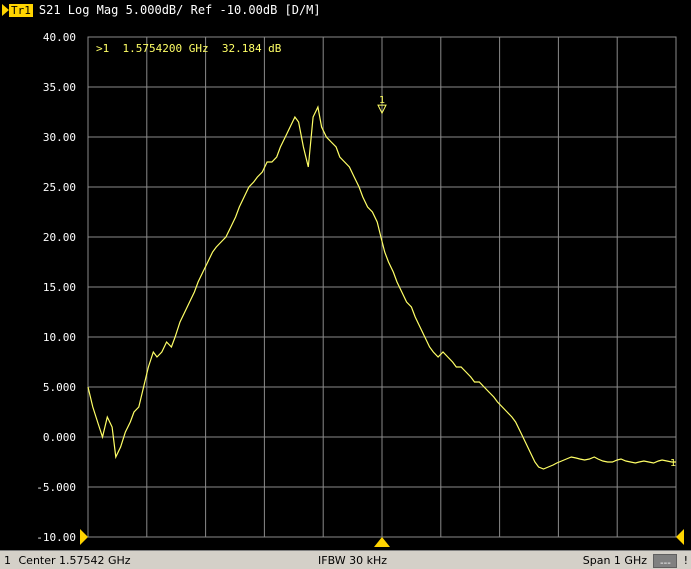 This screenshot has width=691, height=569. What do you see at coordinates (614, 560) in the screenshot?
I see `status-span: Span 1 GHz` at bounding box center [614, 560].